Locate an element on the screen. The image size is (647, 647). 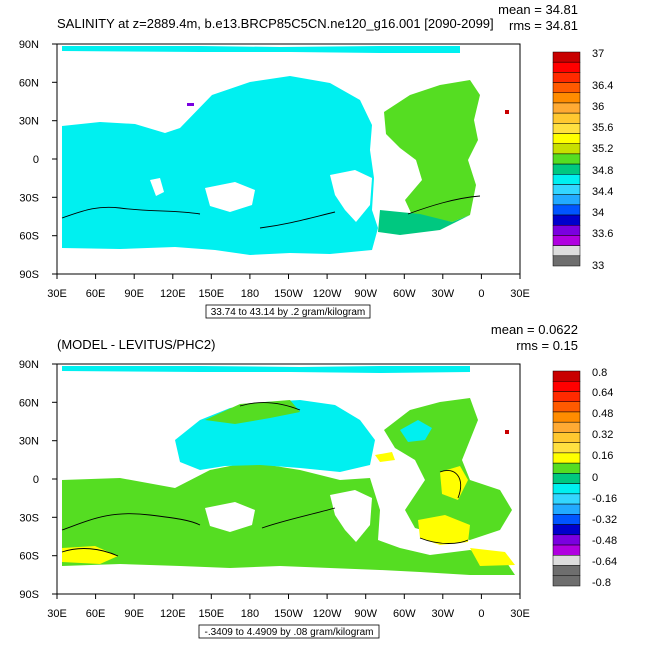
colorbar-label: 35.6 is located at coordinates (602, 128).